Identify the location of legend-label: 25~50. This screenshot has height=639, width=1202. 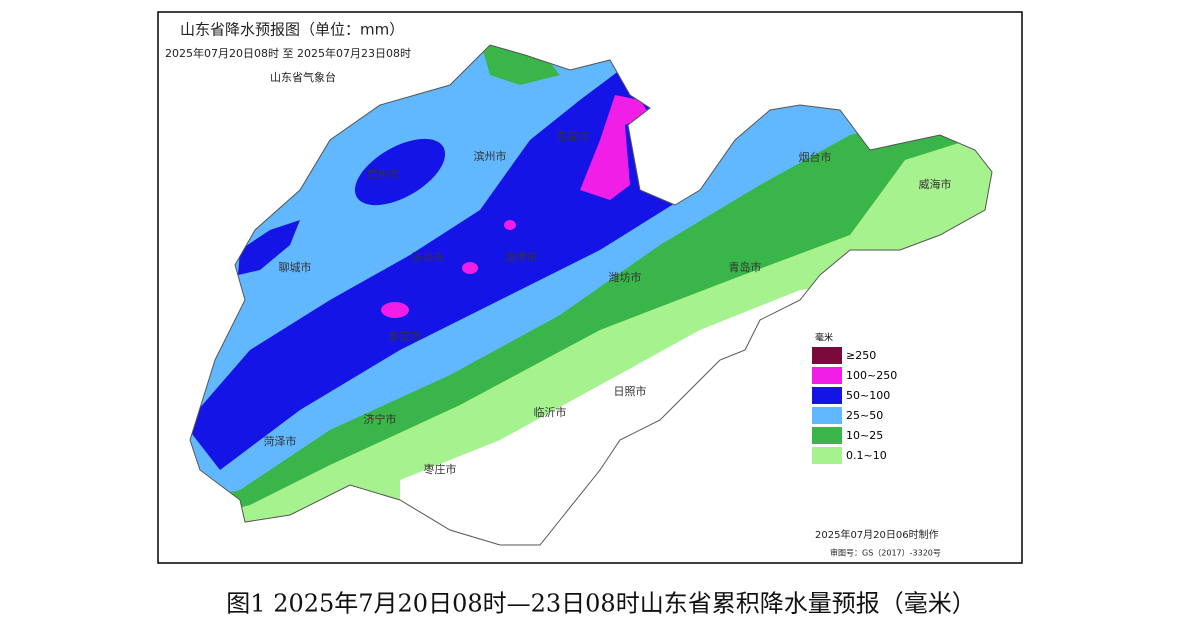
(864, 415).